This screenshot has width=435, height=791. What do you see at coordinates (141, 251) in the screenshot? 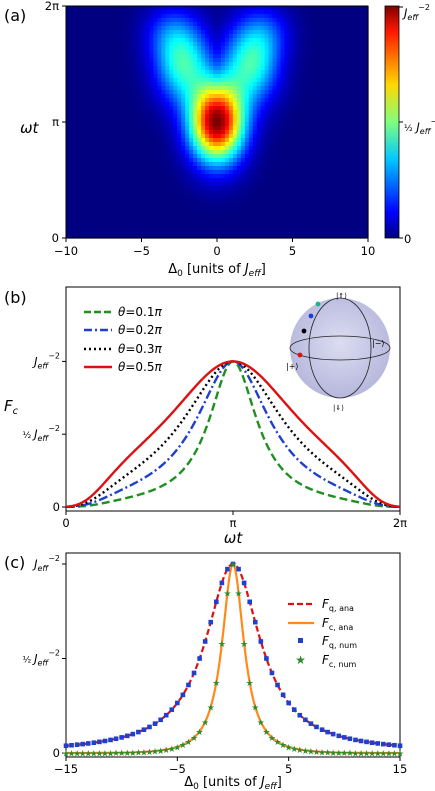
I see `heatmap-xtick-label: −5` at bounding box center [141, 251].